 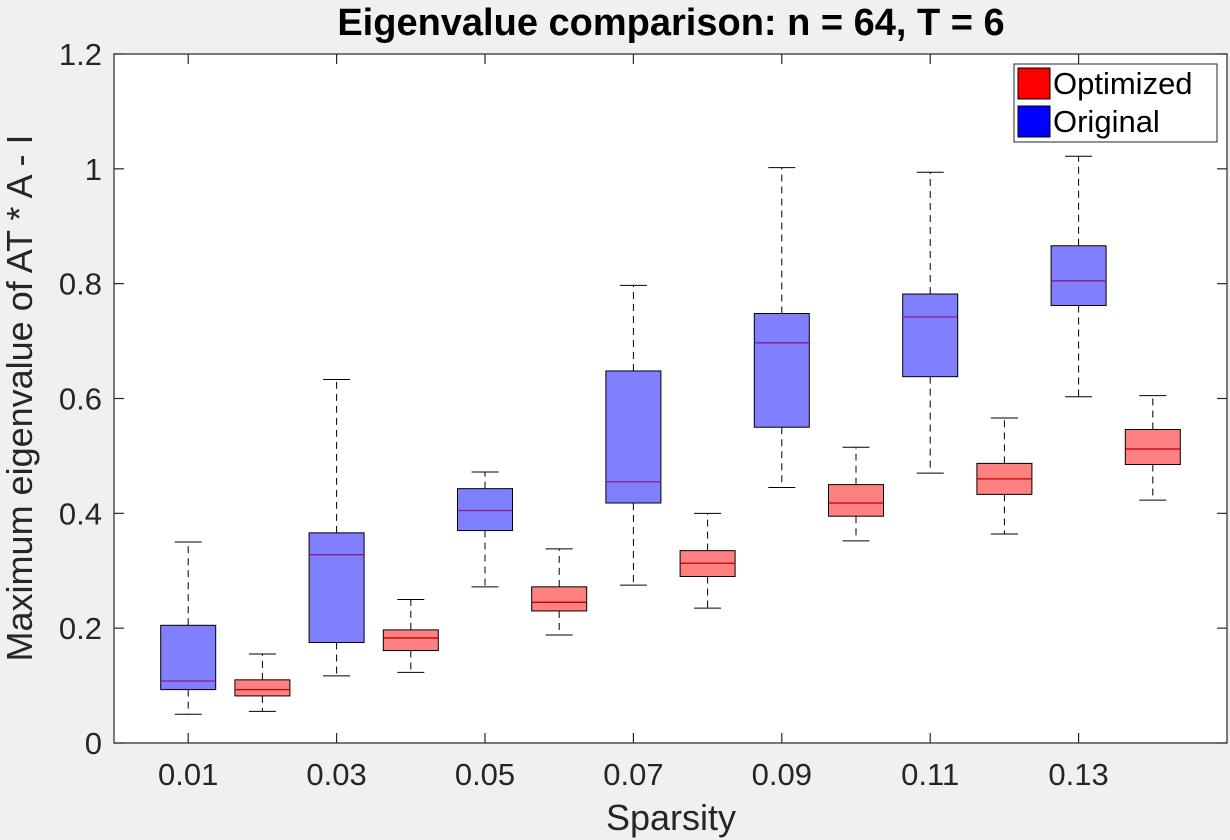 I want to click on x-tick-label: 0.13, so click(x=1078, y=774).